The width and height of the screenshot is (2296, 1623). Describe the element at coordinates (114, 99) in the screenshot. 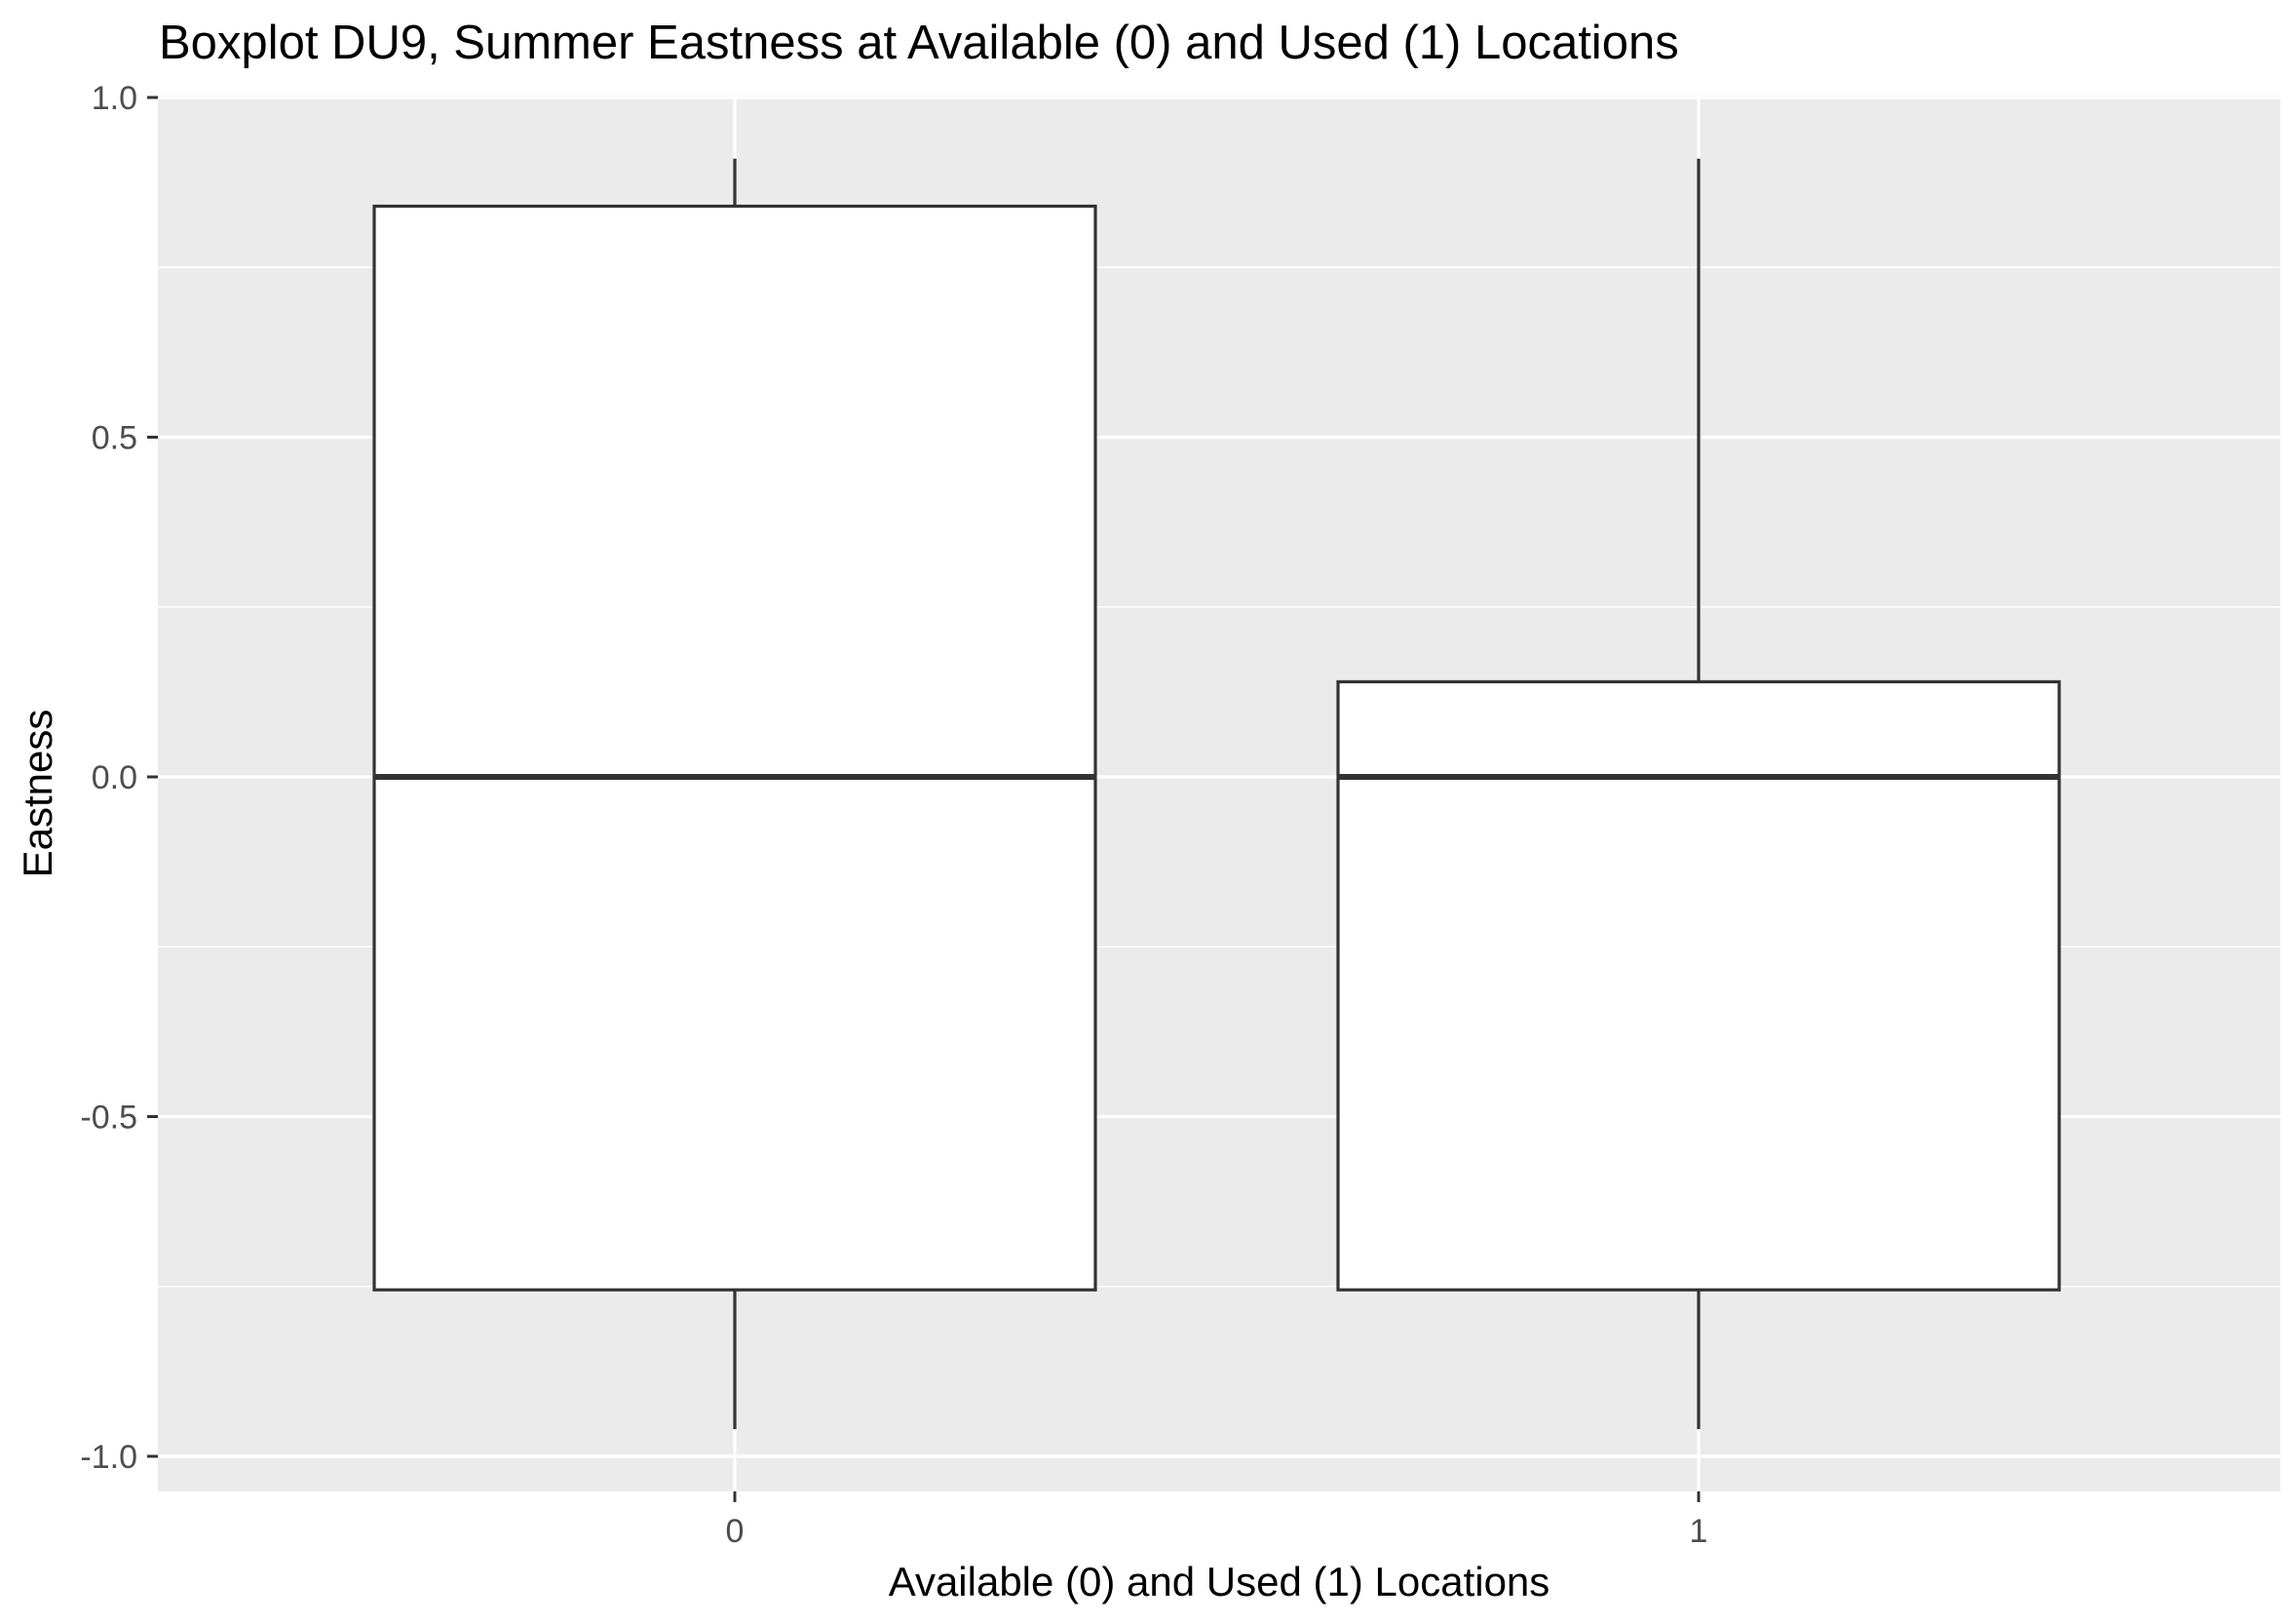

I see `y-tick-label: 1.0` at that location.